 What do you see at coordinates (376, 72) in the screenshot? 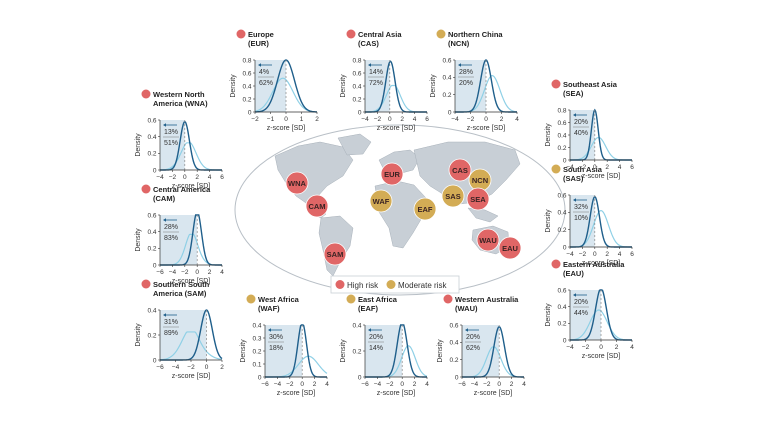
I see `panel-pct-top-cas: 14%` at bounding box center [376, 72].